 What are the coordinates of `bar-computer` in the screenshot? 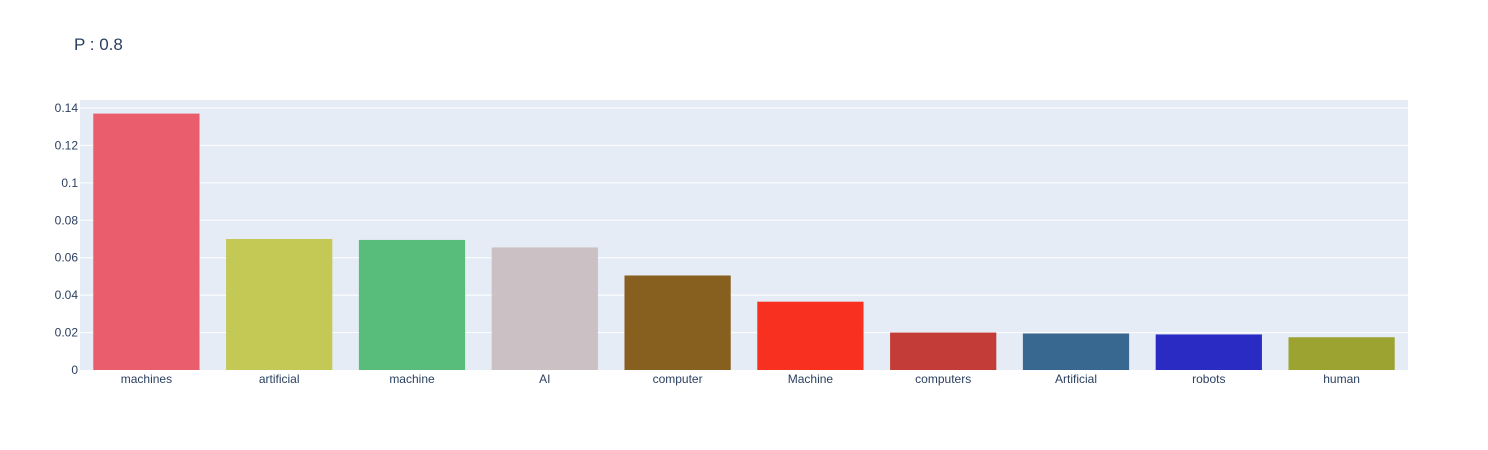 It's located at (677, 322).